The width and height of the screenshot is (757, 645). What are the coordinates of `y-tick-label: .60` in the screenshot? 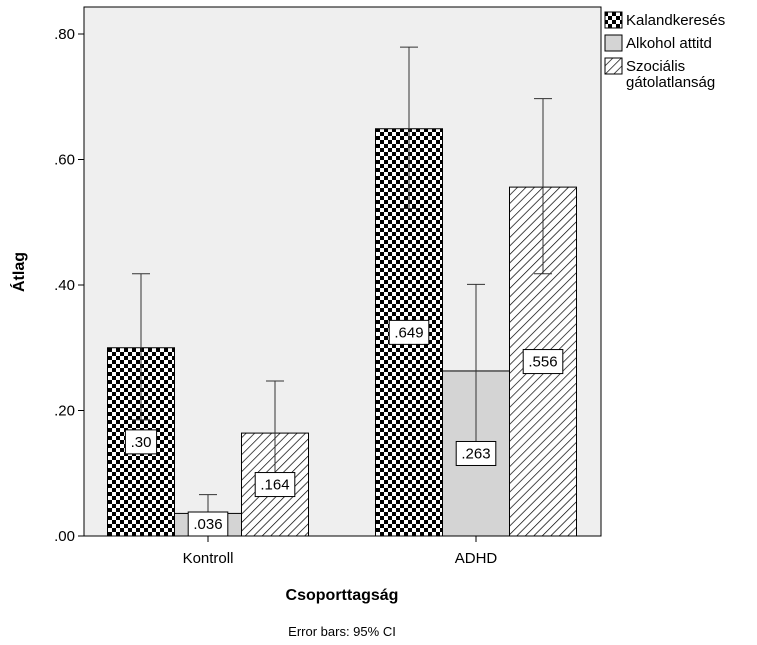 It's located at (64, 160).